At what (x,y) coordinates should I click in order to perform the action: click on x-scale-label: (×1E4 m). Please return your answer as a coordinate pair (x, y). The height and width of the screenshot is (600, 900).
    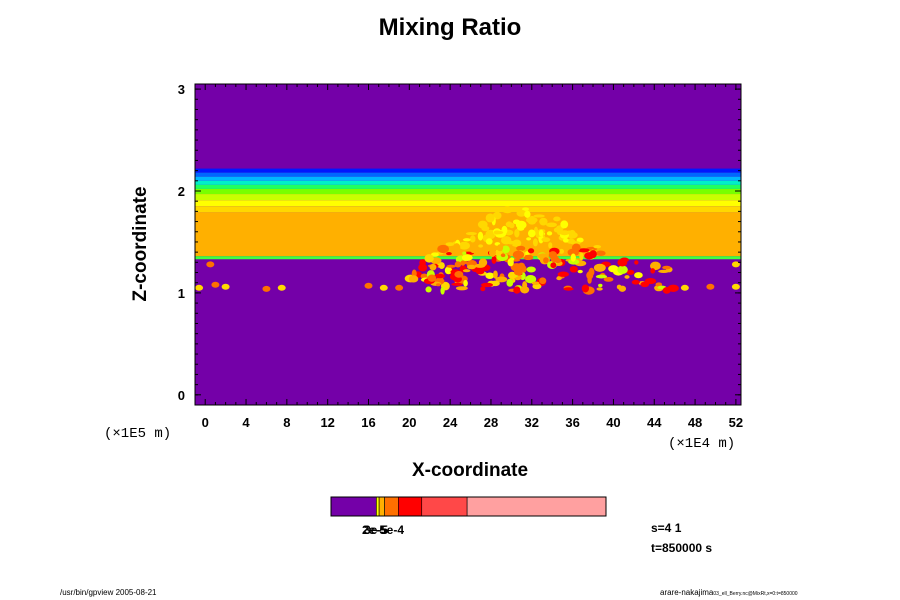
    Looking at the image, I should click on (702, 444).